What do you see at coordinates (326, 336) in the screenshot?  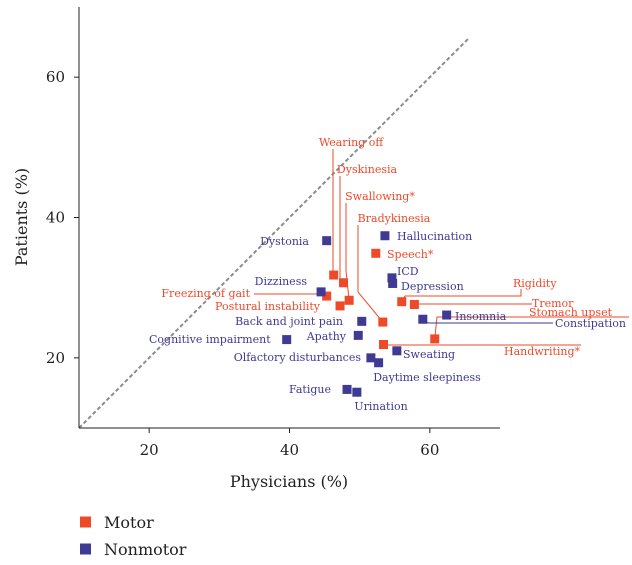 I see `point-label: Apathy` at bounding box center [326, 336].